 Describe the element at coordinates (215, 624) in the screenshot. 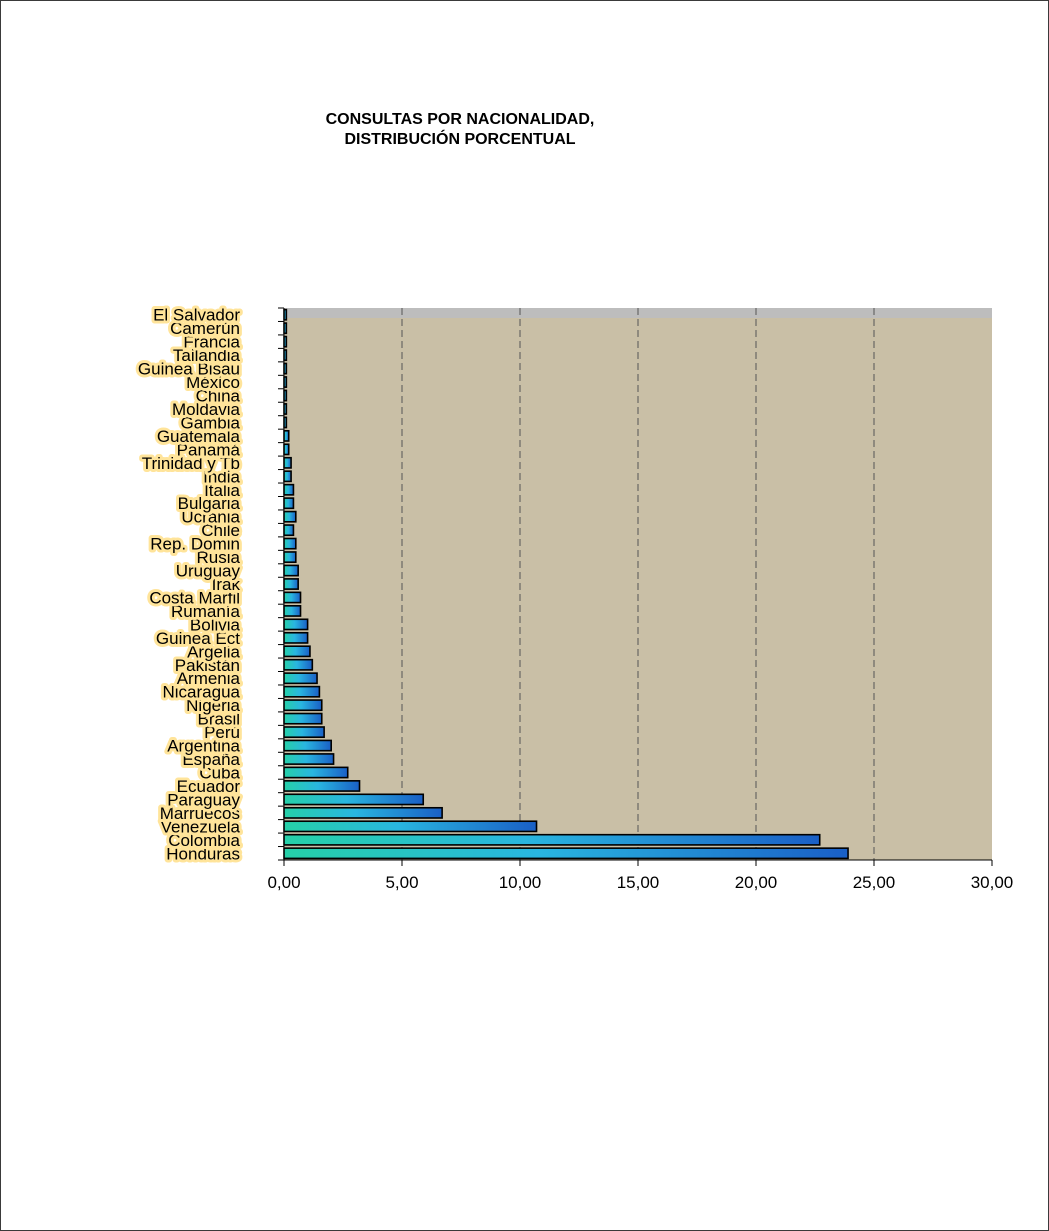

I see `category-label: Bolivia` at that location.